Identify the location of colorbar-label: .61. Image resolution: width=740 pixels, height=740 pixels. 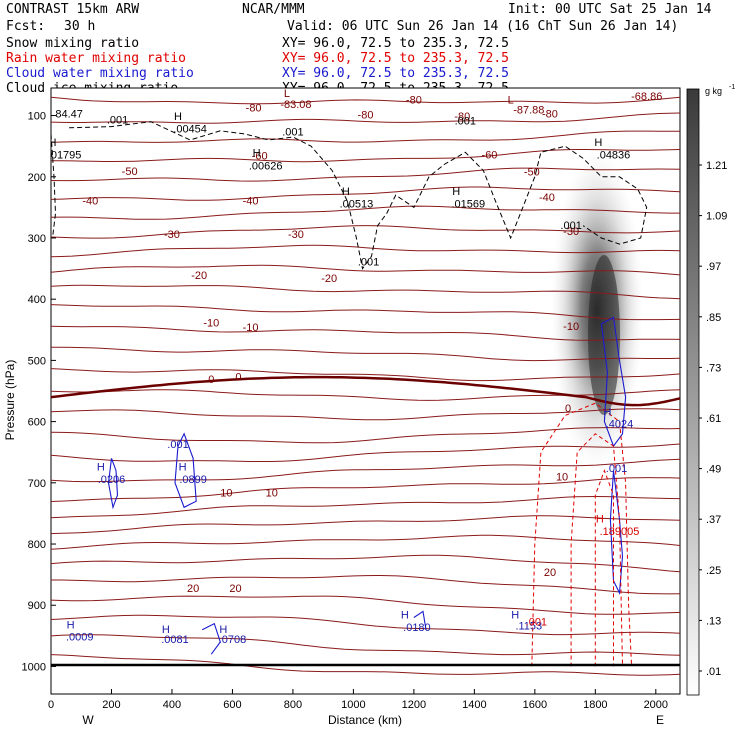
(713, 419).